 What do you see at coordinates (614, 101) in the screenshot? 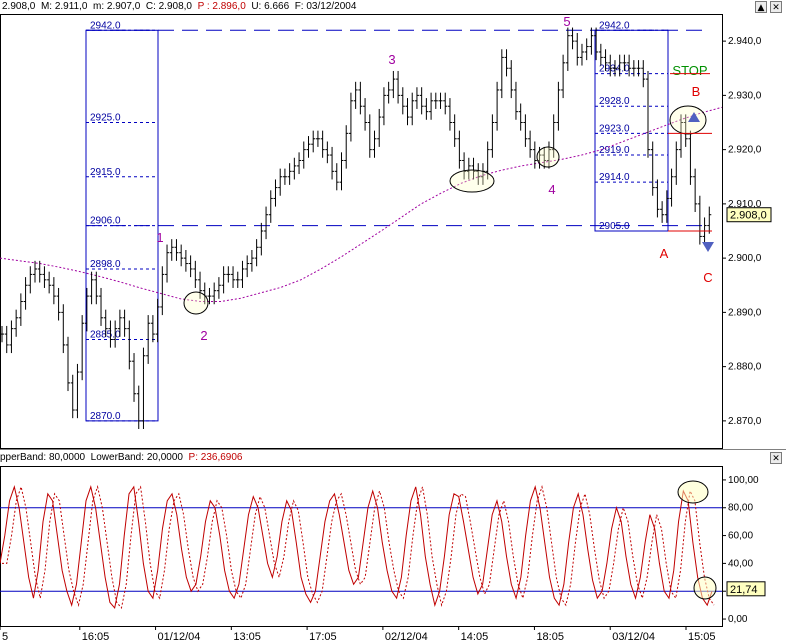
I see `fib-label-right: 2928.0` at bounding box center [614, 101].